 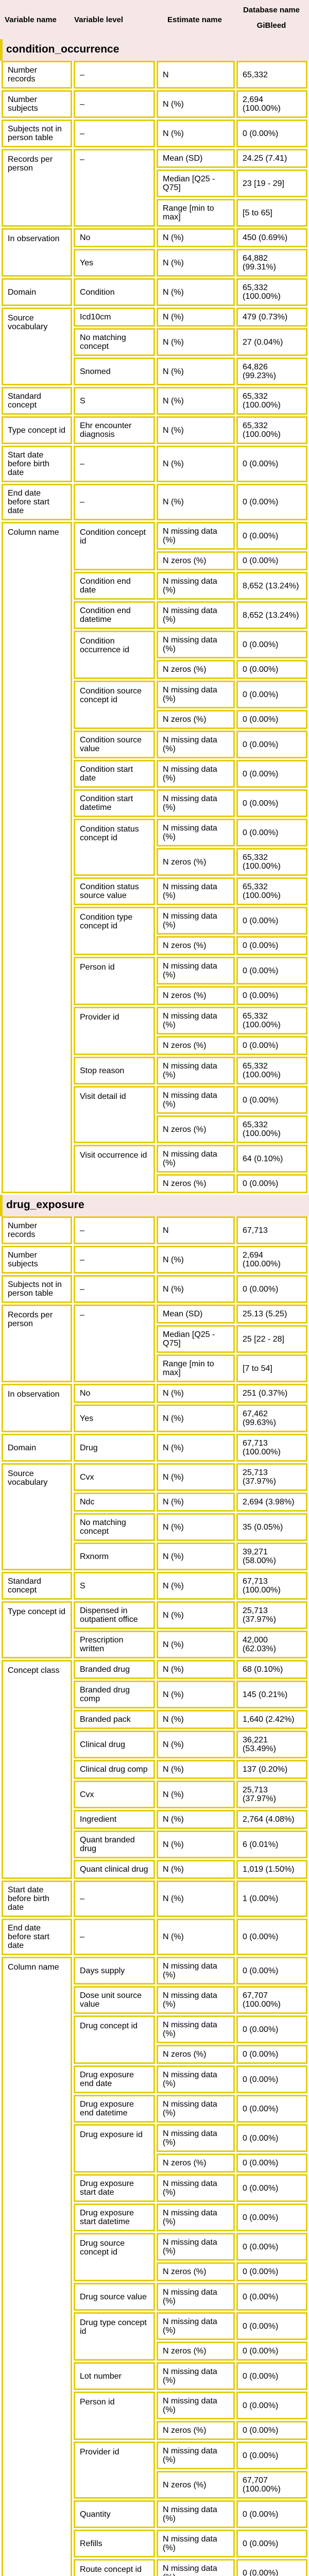 What do you see at coordinates (154, 188) in the screenshot?
I see `table-row: Records per person – Mean (SD) 24.25 (7.41)` at bounding box center [154, 188].